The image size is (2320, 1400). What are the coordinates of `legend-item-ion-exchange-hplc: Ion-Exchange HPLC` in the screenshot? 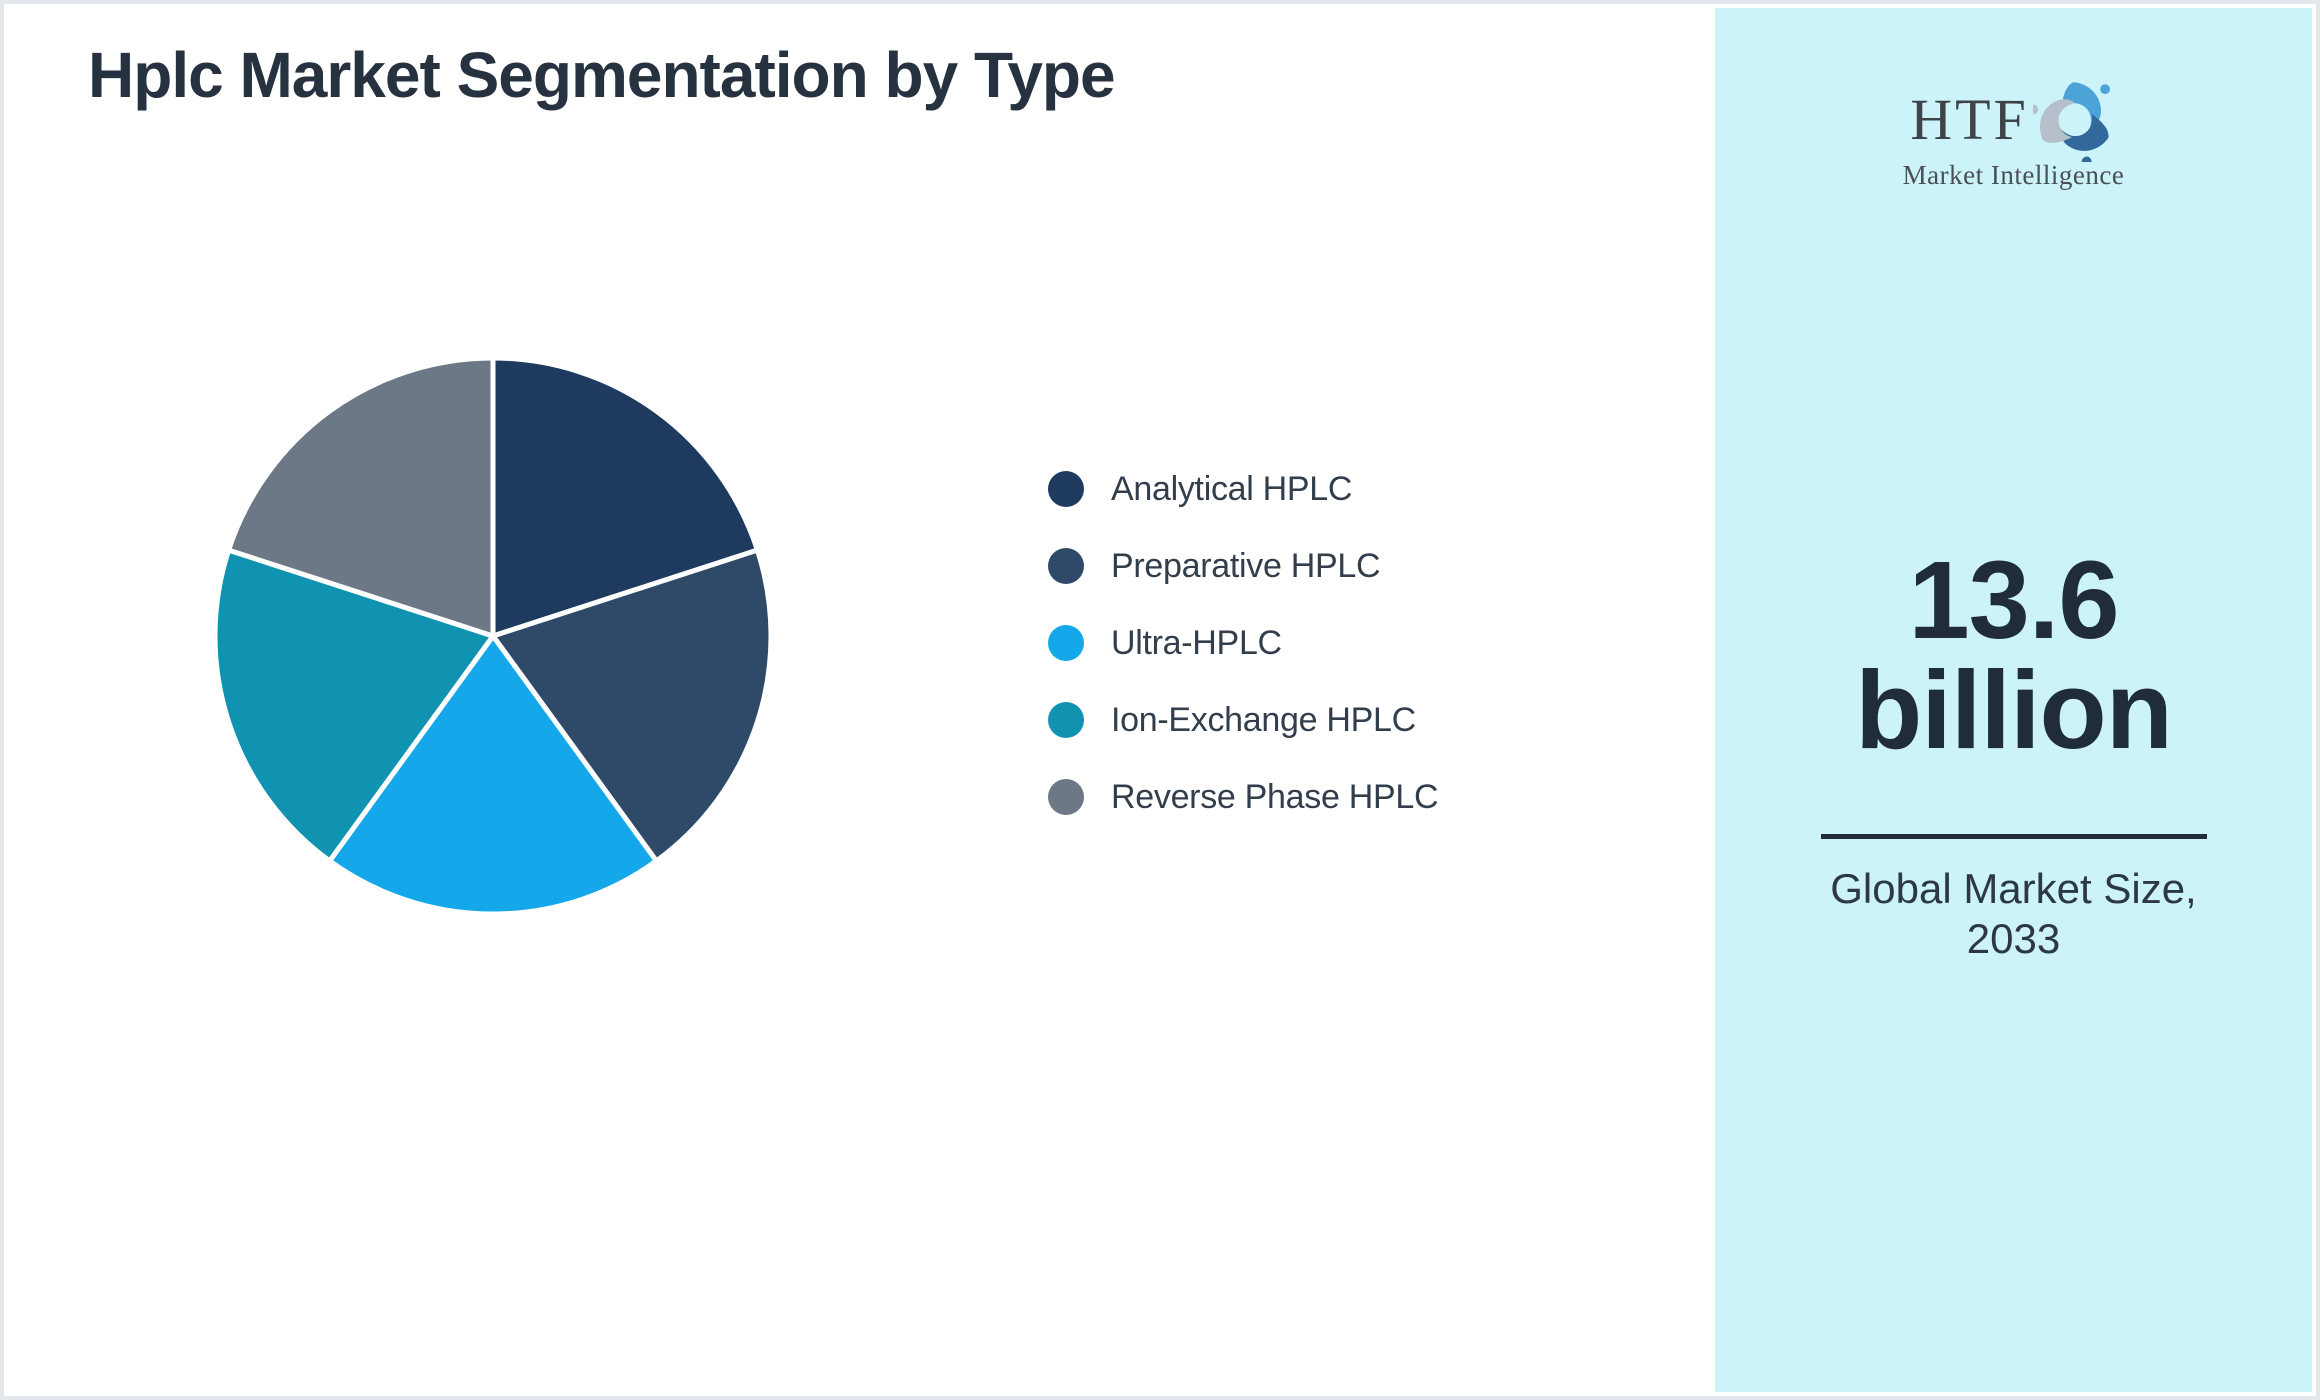 It's located at (1243, 719).